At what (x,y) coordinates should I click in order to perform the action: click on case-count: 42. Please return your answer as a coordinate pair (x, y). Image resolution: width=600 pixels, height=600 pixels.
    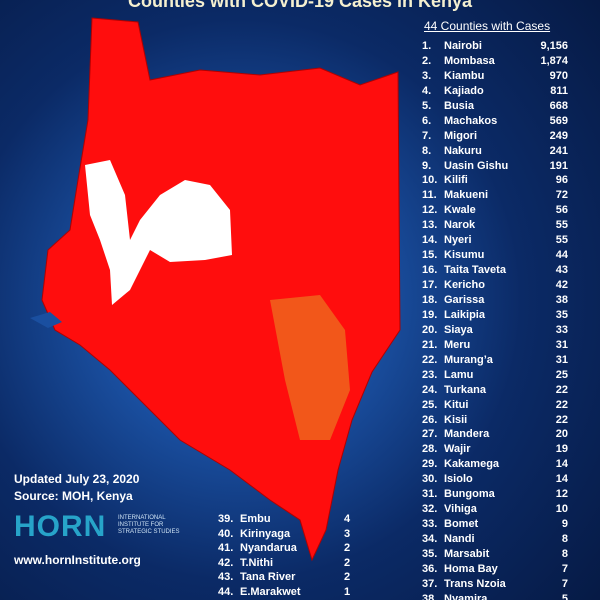
    Looking at the image, I should click on (561, 285).